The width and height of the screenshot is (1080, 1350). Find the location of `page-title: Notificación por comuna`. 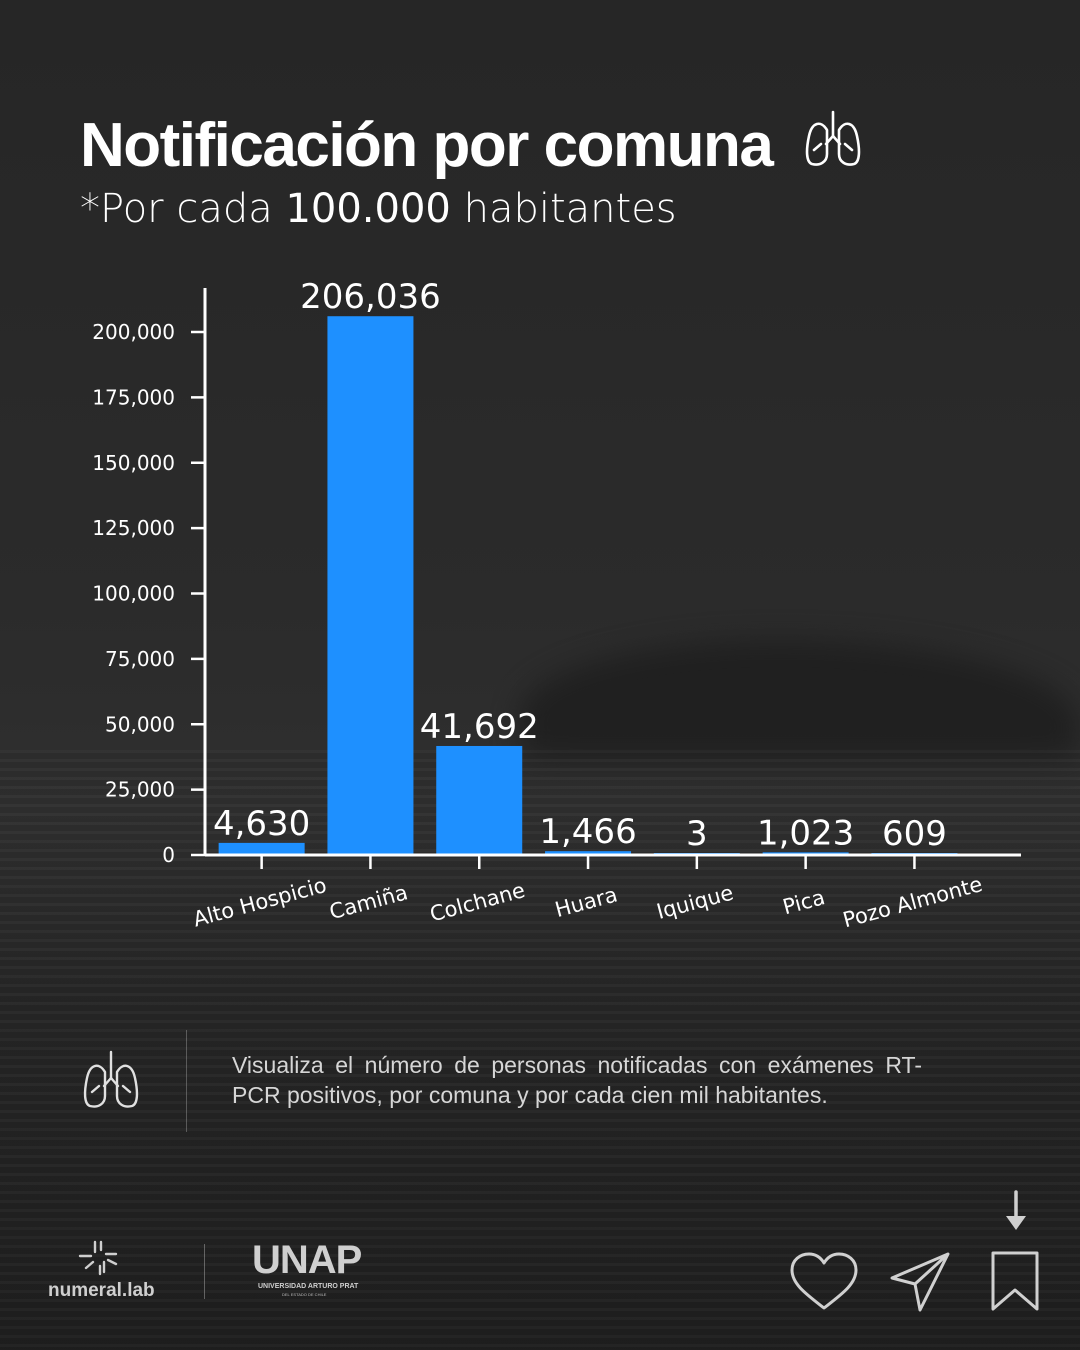

page-title: Notificación por comuna is located at coordinates (426, 145).